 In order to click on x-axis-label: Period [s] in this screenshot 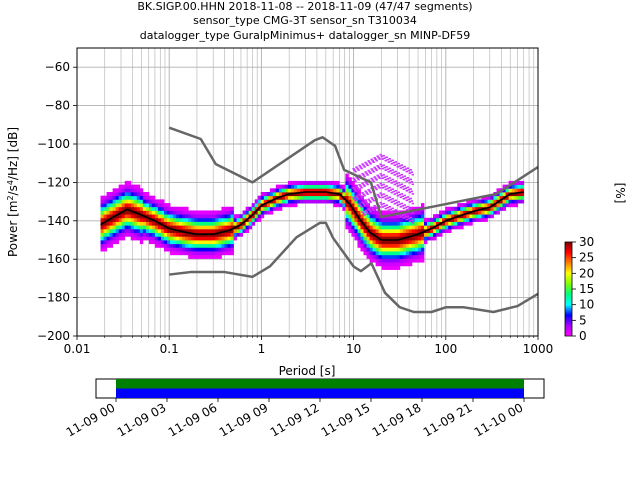, I will do `click(307, 371)`.